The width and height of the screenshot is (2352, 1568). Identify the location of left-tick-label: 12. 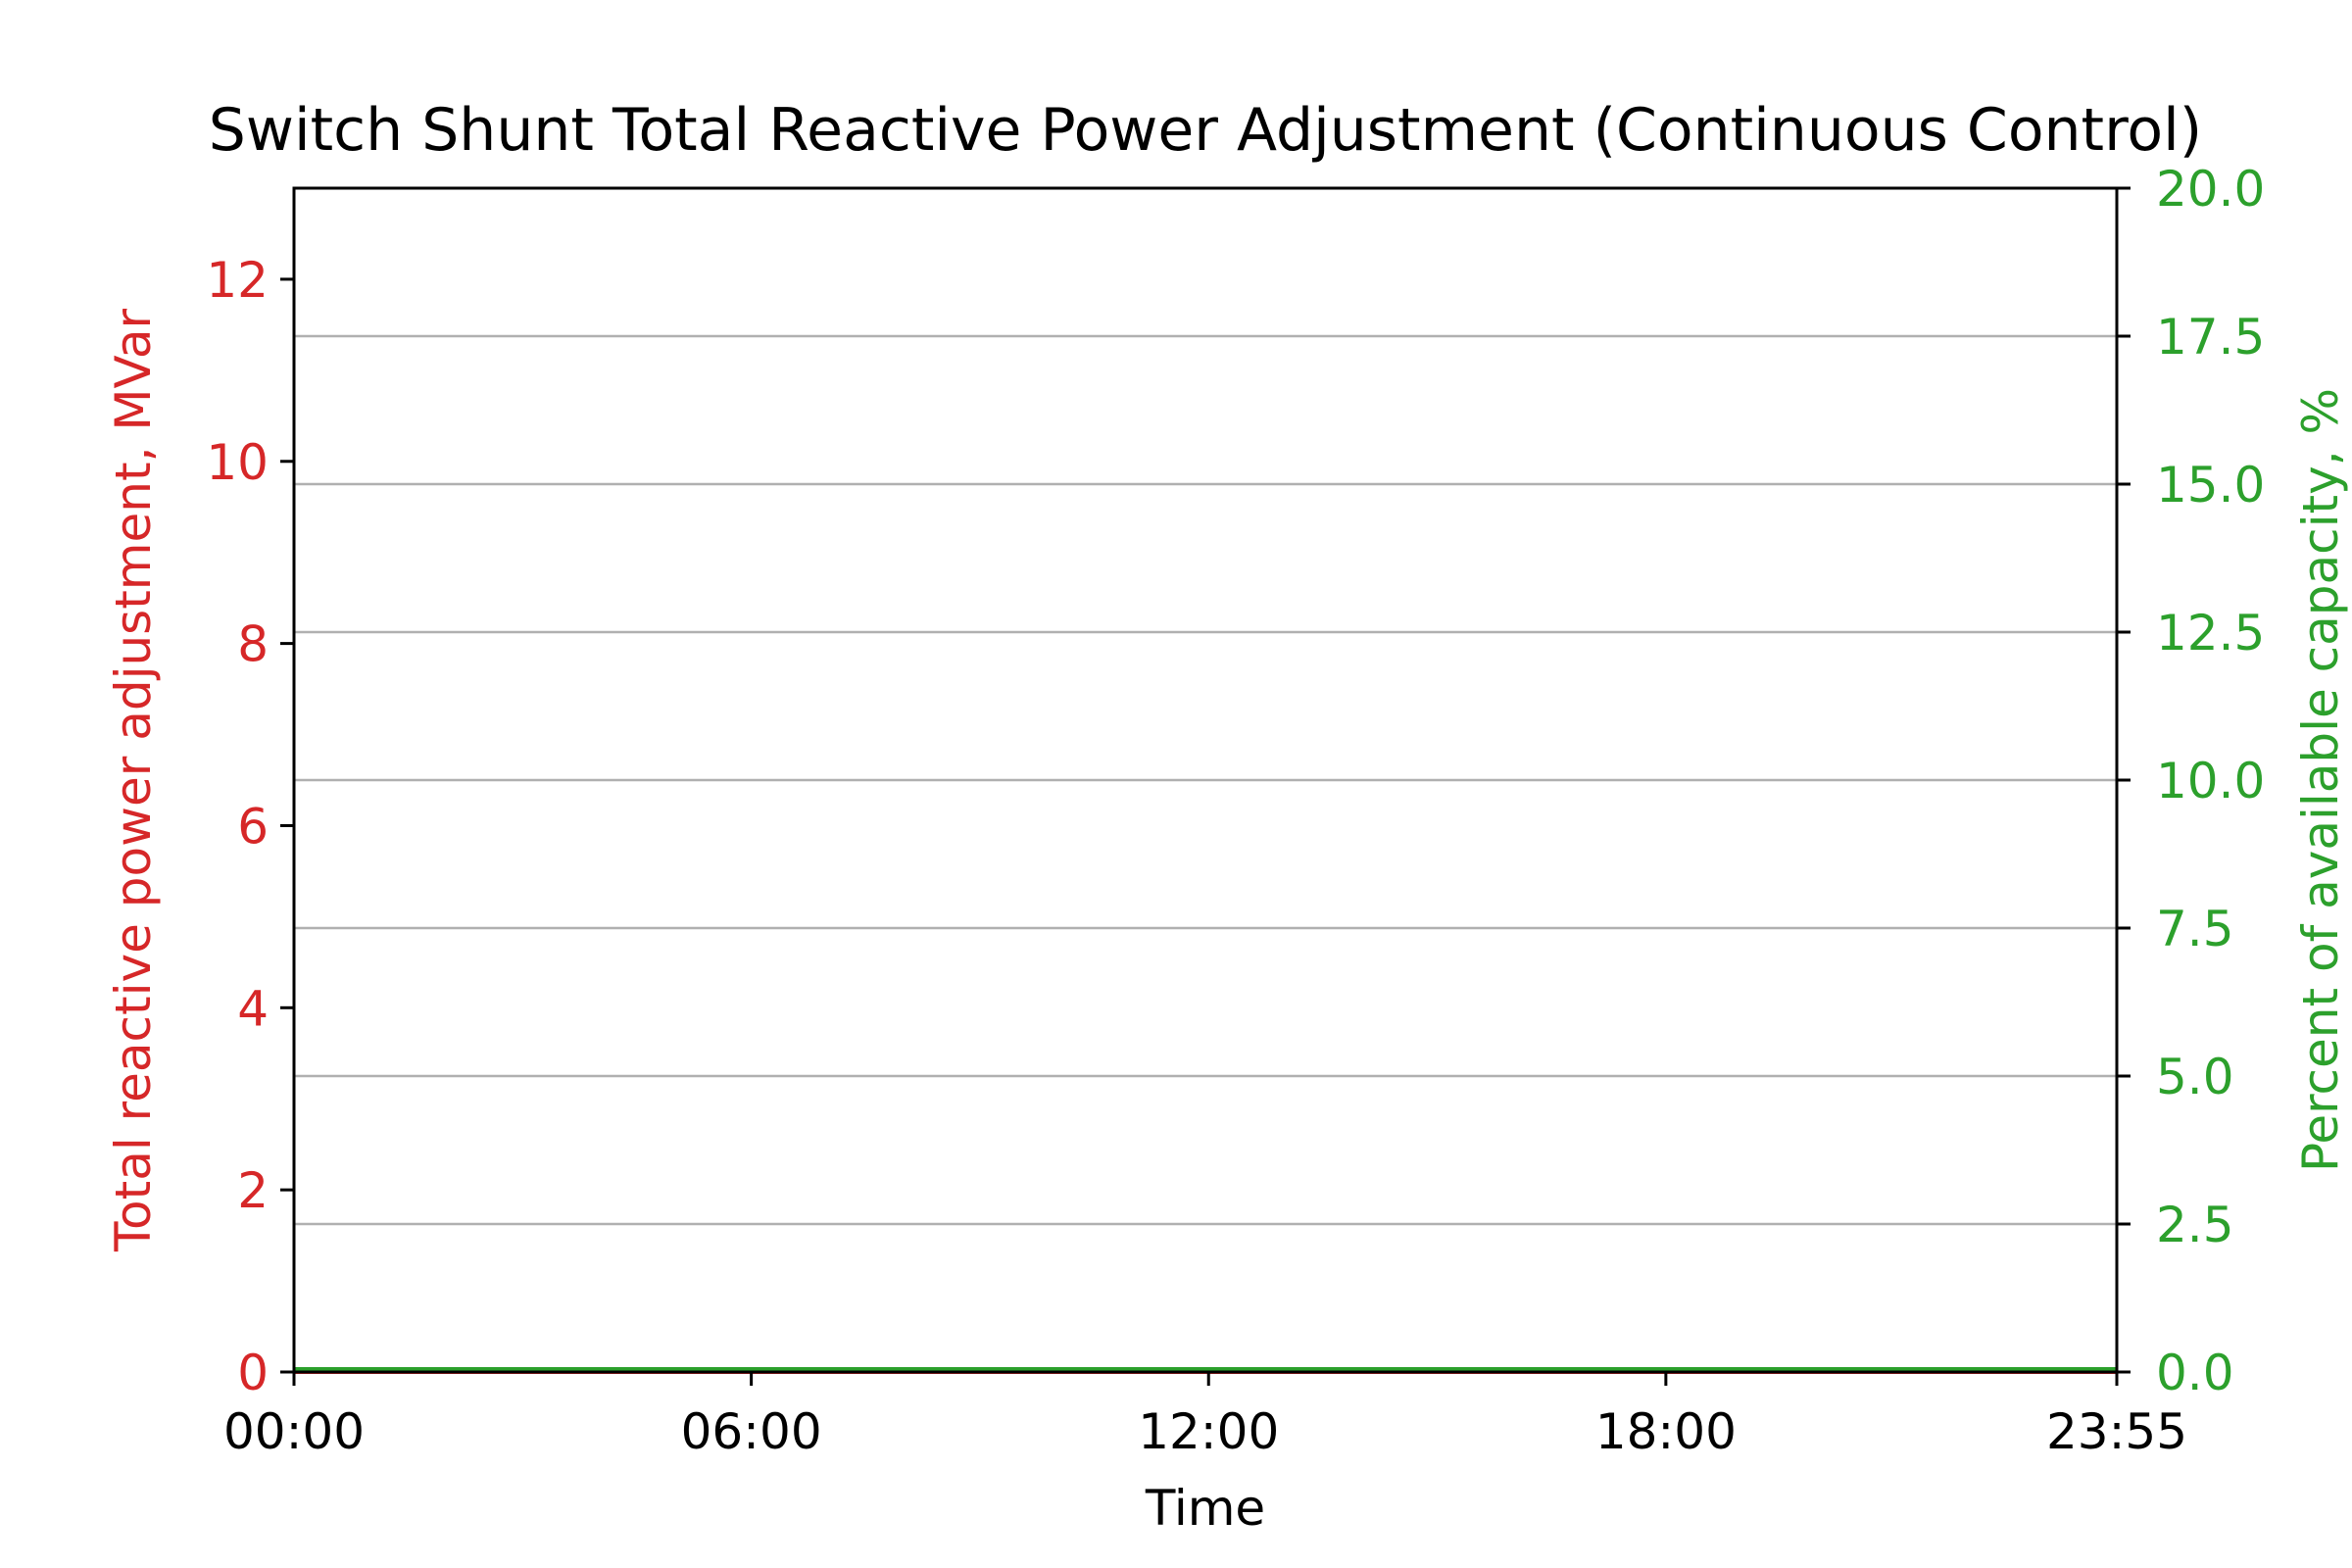
(237, 280).